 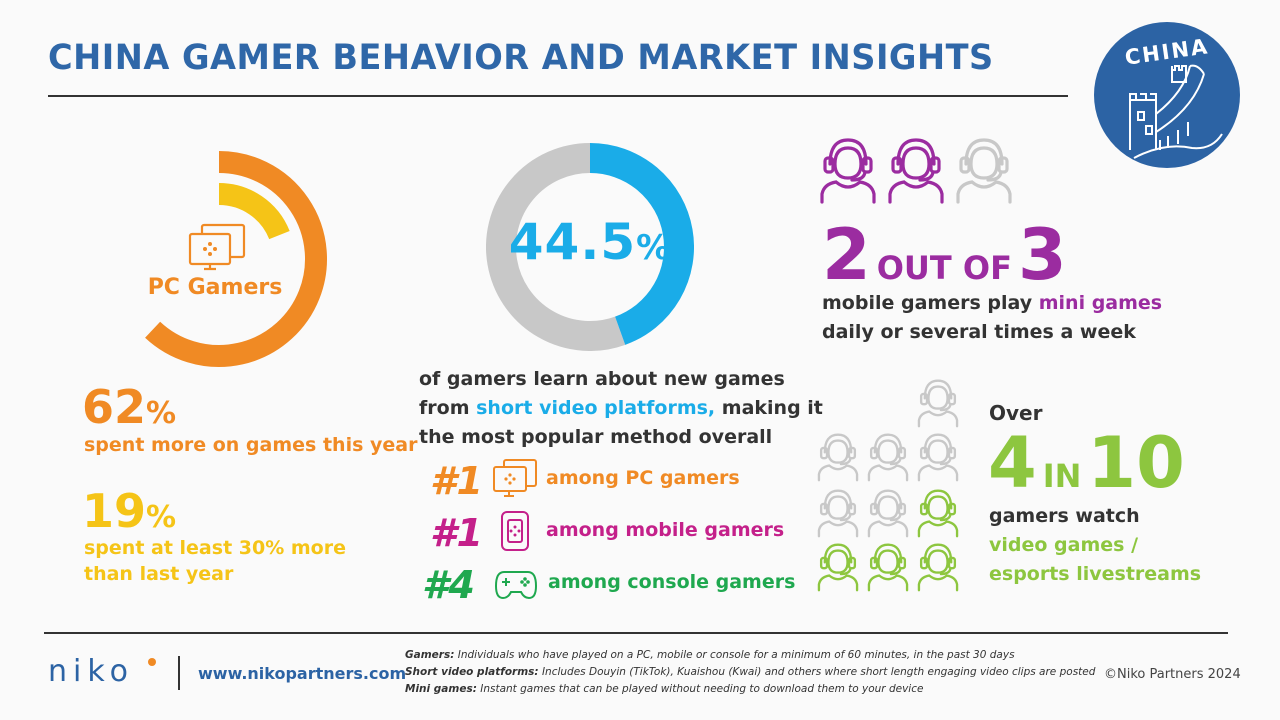 I want to click on mini-games-stat: 2 OUT OF3, so click(x=944, y=255).